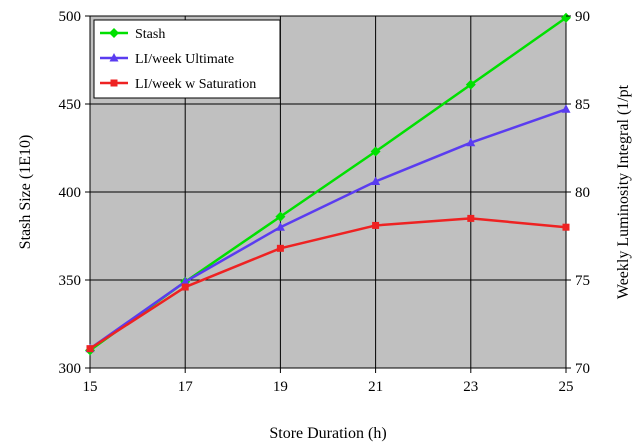 The image size is (635, 444). I want to click on x-tick-label: 15, so click(90, 387).